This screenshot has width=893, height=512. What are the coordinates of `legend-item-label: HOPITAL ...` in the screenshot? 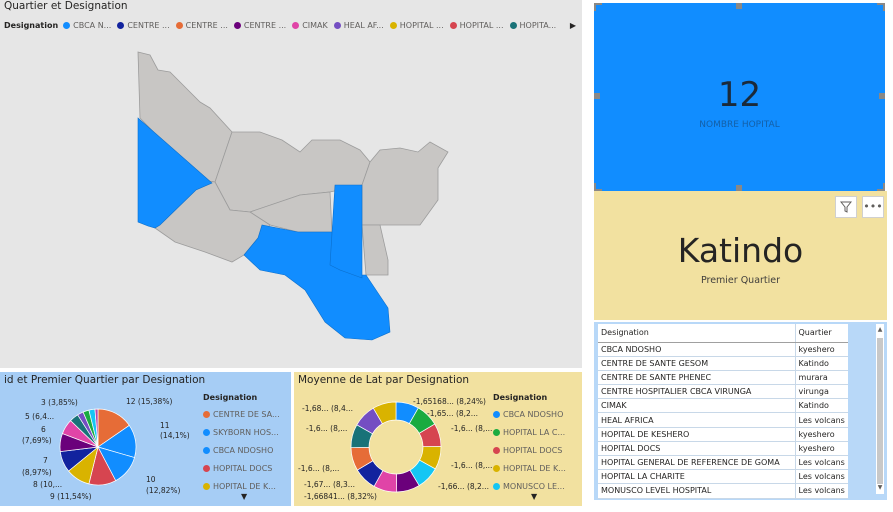 It's located at (481, 25).